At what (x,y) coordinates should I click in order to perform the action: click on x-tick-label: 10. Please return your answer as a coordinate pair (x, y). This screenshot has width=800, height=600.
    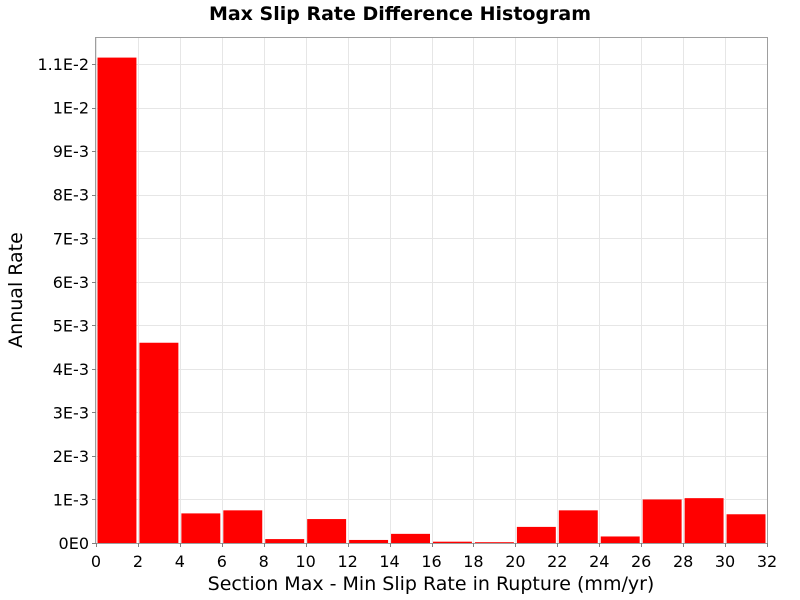
    Looking at the image, I should click on (306, 561).